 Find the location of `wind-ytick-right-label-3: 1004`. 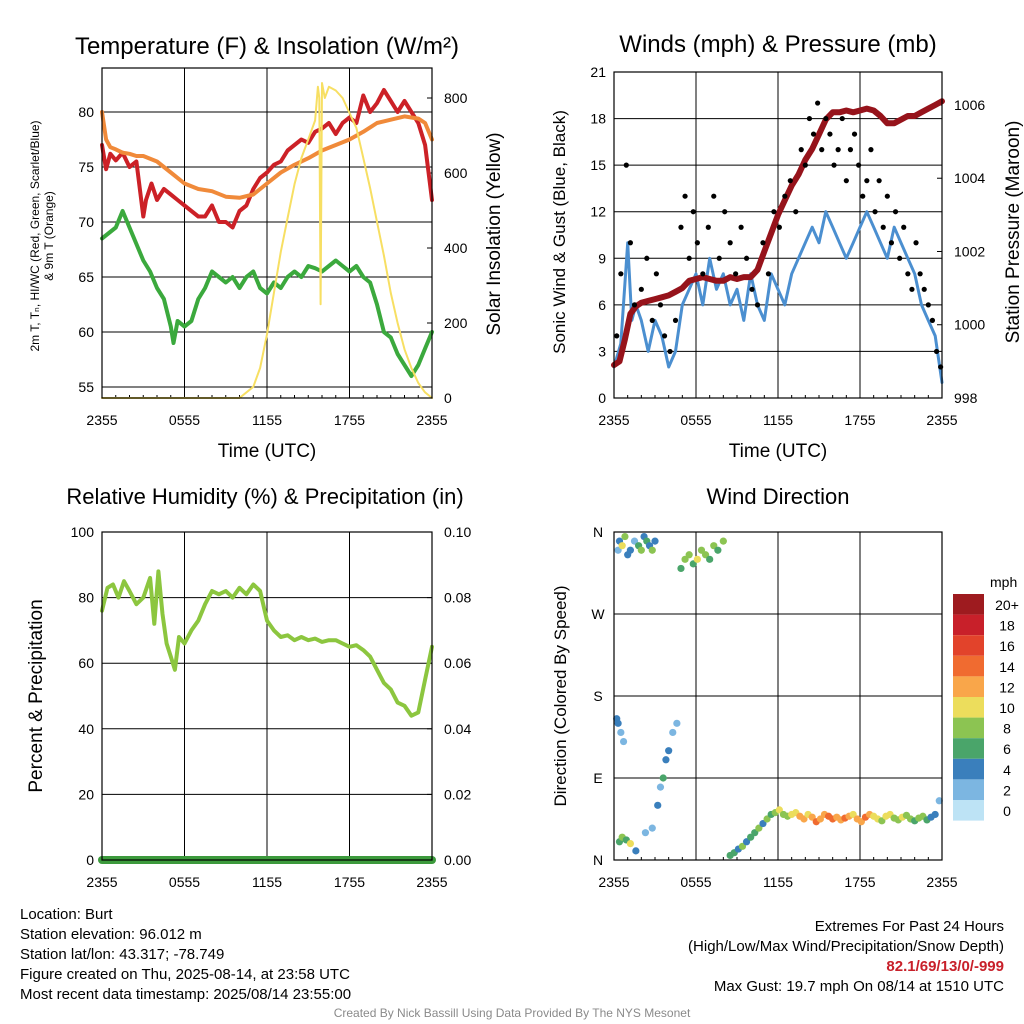

wind-ytick-right-label-3: 1004 is located at coordinates (969, 178).